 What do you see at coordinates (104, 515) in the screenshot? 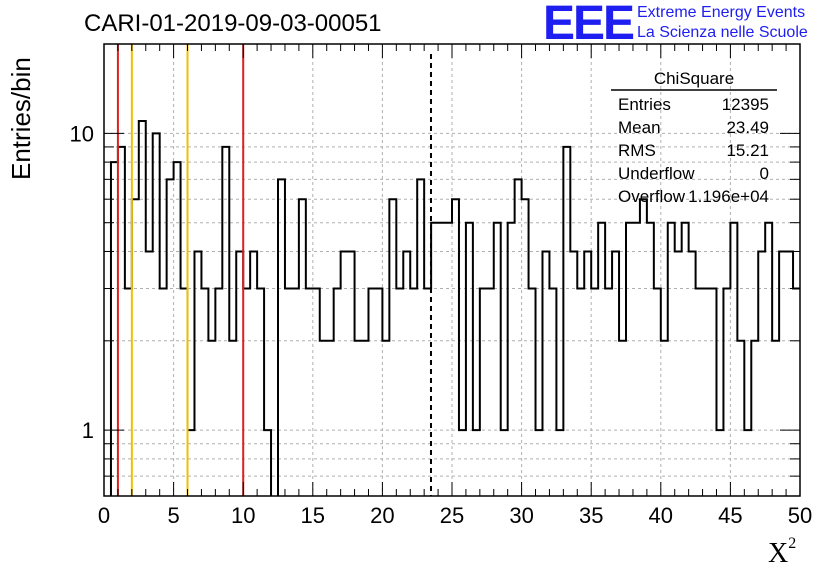
I see `x-tick-label: 0` at bounding box center [104, 515].